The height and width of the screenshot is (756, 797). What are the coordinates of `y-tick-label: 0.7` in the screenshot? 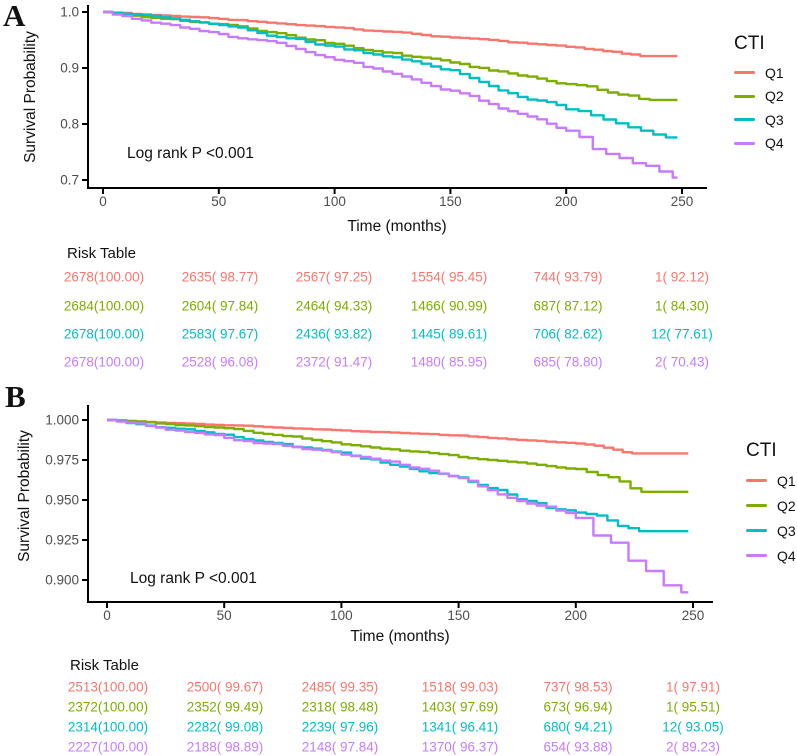 It's located at (69, 180).